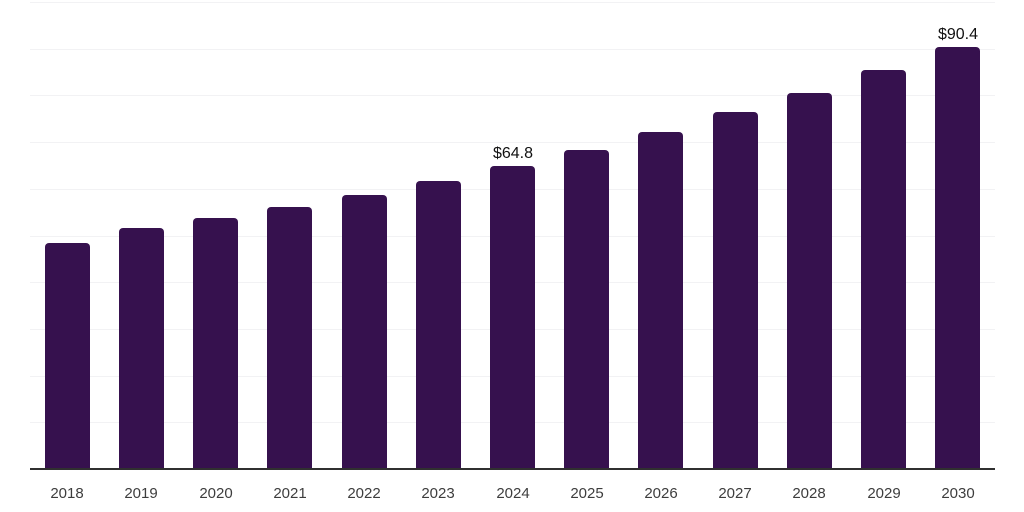 The width and height of the screenshot is (1024, 512). Describe the element at coordinates (67, 356) in the screenshot. I see `bar-2018` at that location.